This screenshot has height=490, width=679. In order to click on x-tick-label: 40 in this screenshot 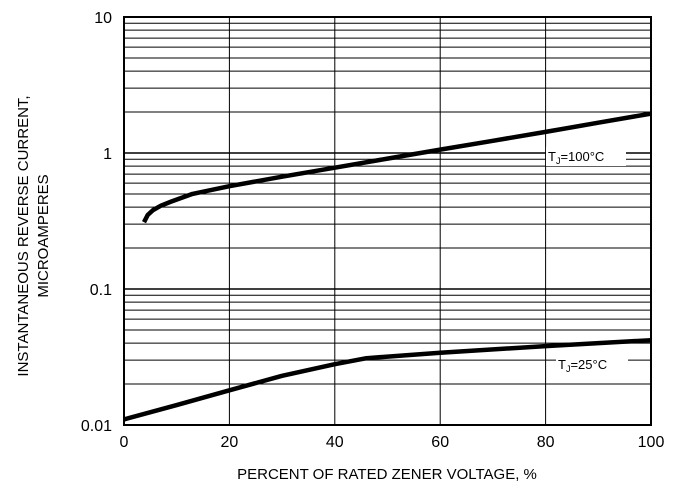, I will do `click(335, 442)`.